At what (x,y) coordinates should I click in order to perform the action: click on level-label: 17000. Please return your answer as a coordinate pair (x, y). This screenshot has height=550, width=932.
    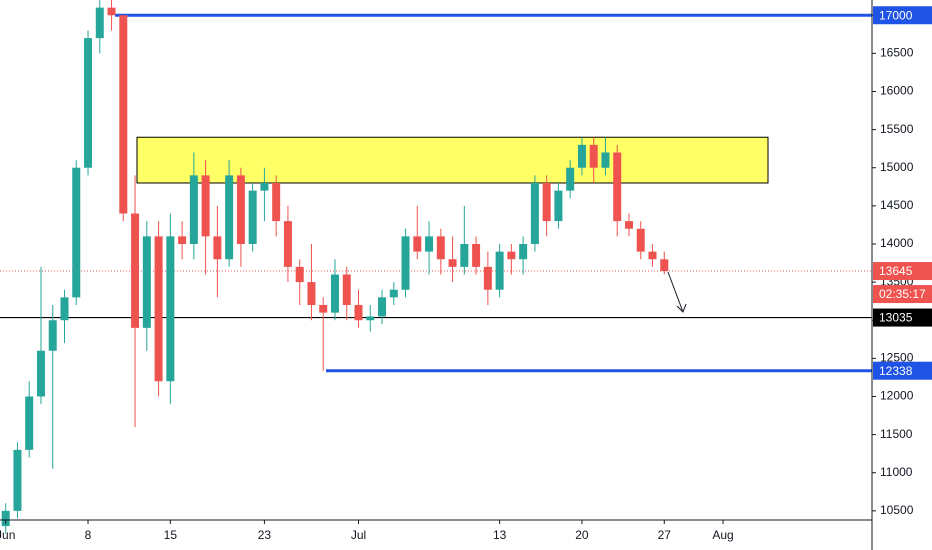
    Looking at the image, I should click on (896, 15).